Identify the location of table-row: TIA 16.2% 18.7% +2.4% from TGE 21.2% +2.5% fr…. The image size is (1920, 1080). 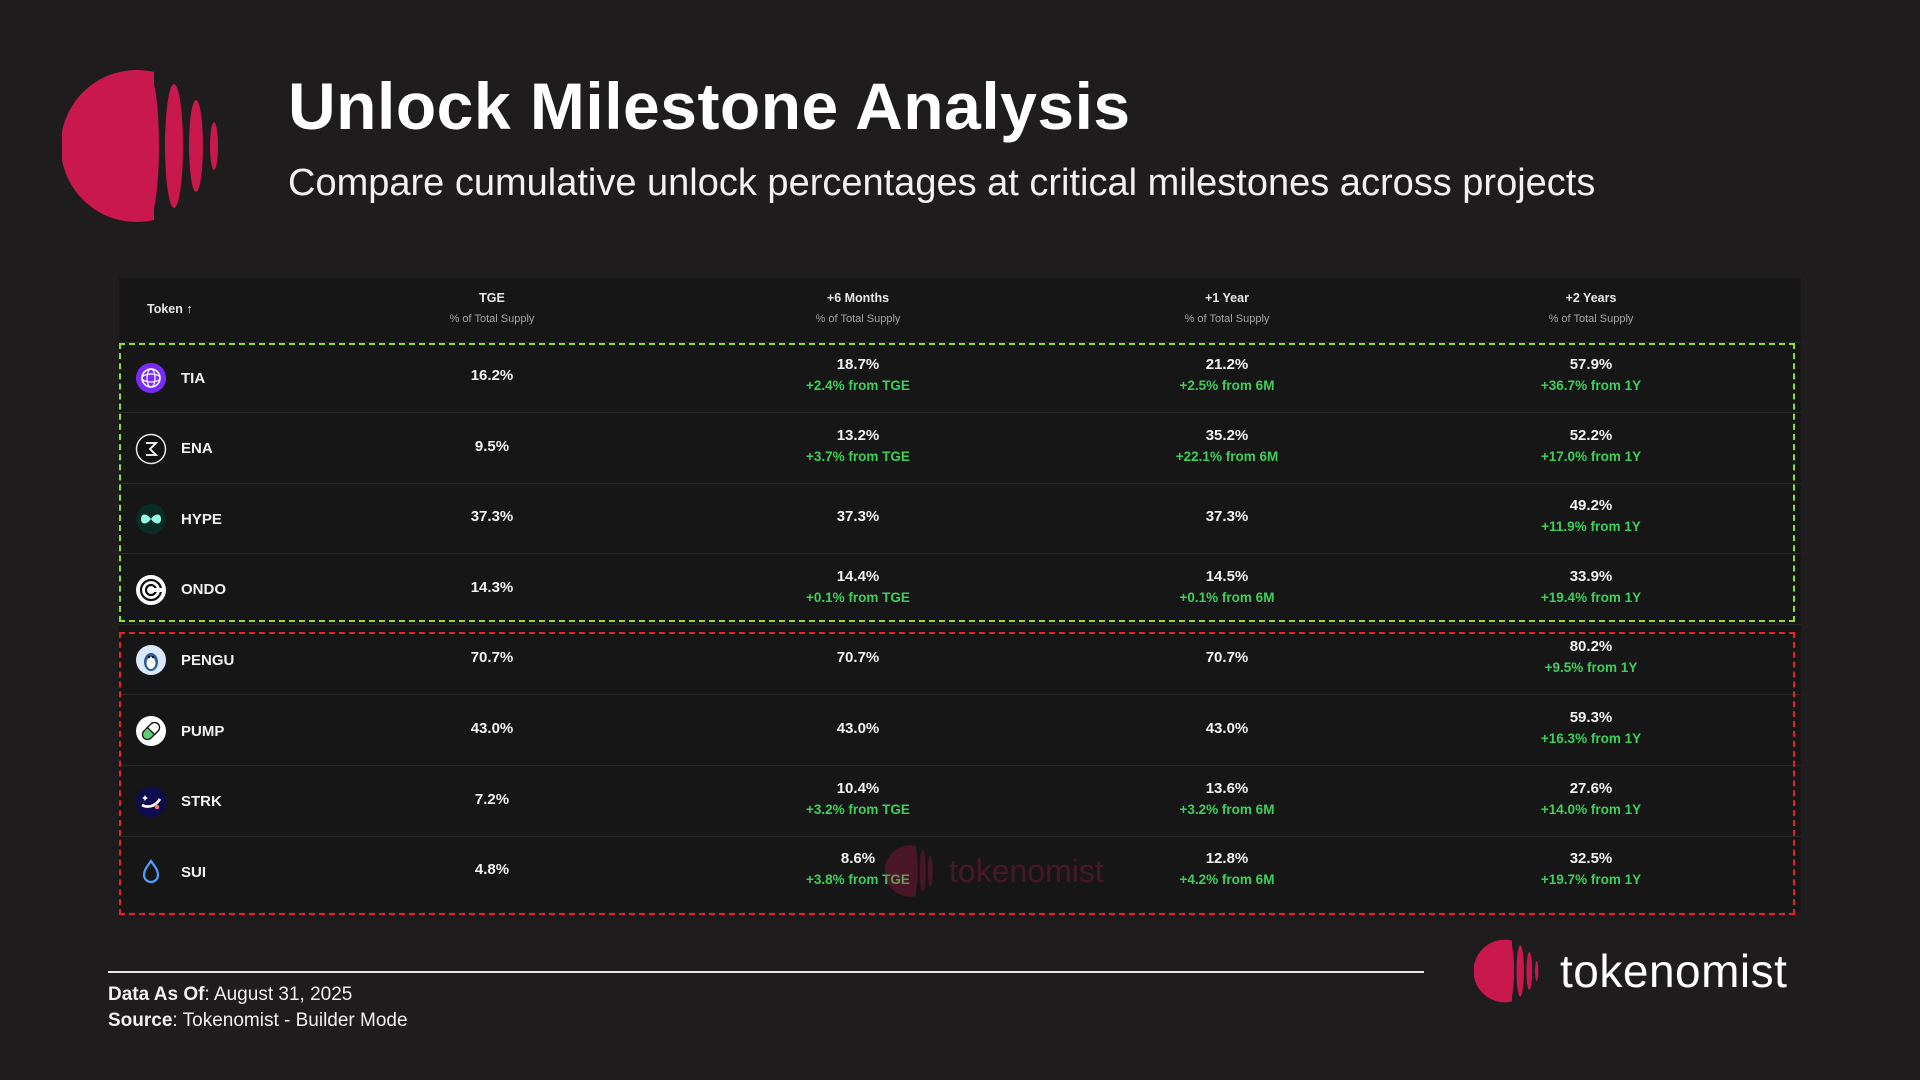
(960, 377).